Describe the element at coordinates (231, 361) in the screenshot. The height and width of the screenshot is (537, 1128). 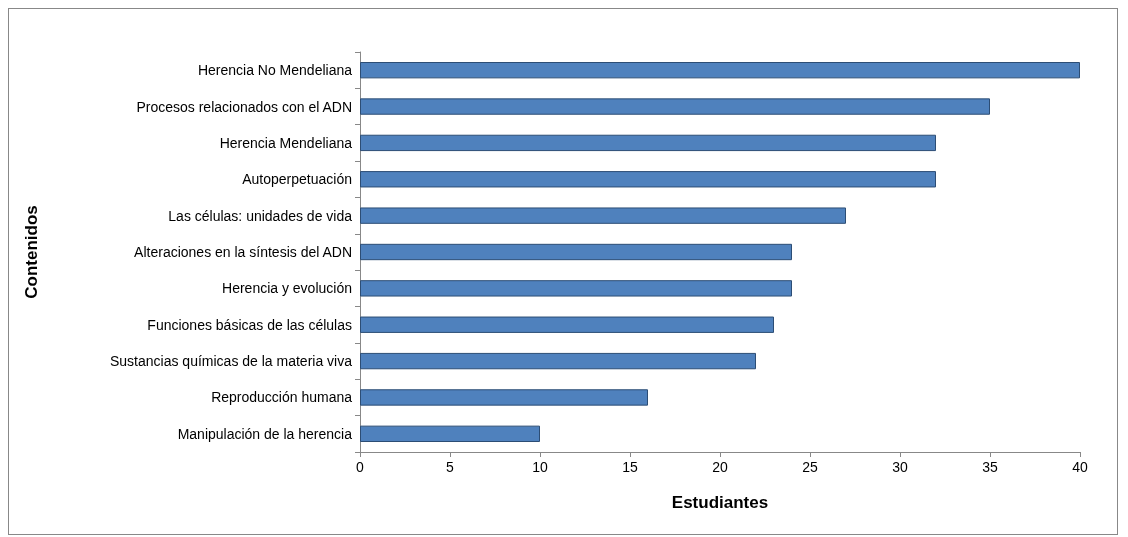
I see `y-tick-label: Sustancias químicas de la materia viva` at that location.